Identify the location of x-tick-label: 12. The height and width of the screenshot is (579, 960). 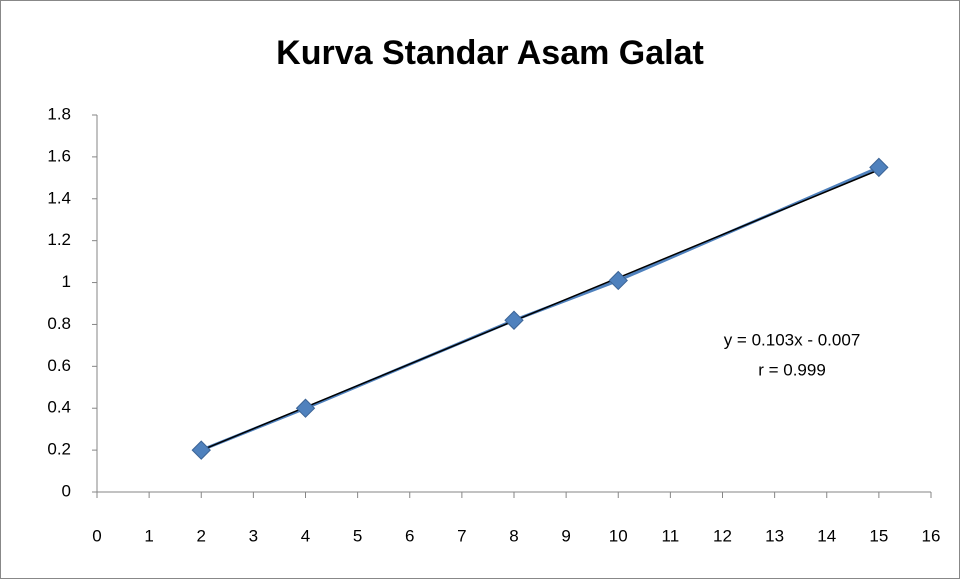
(722, 535).